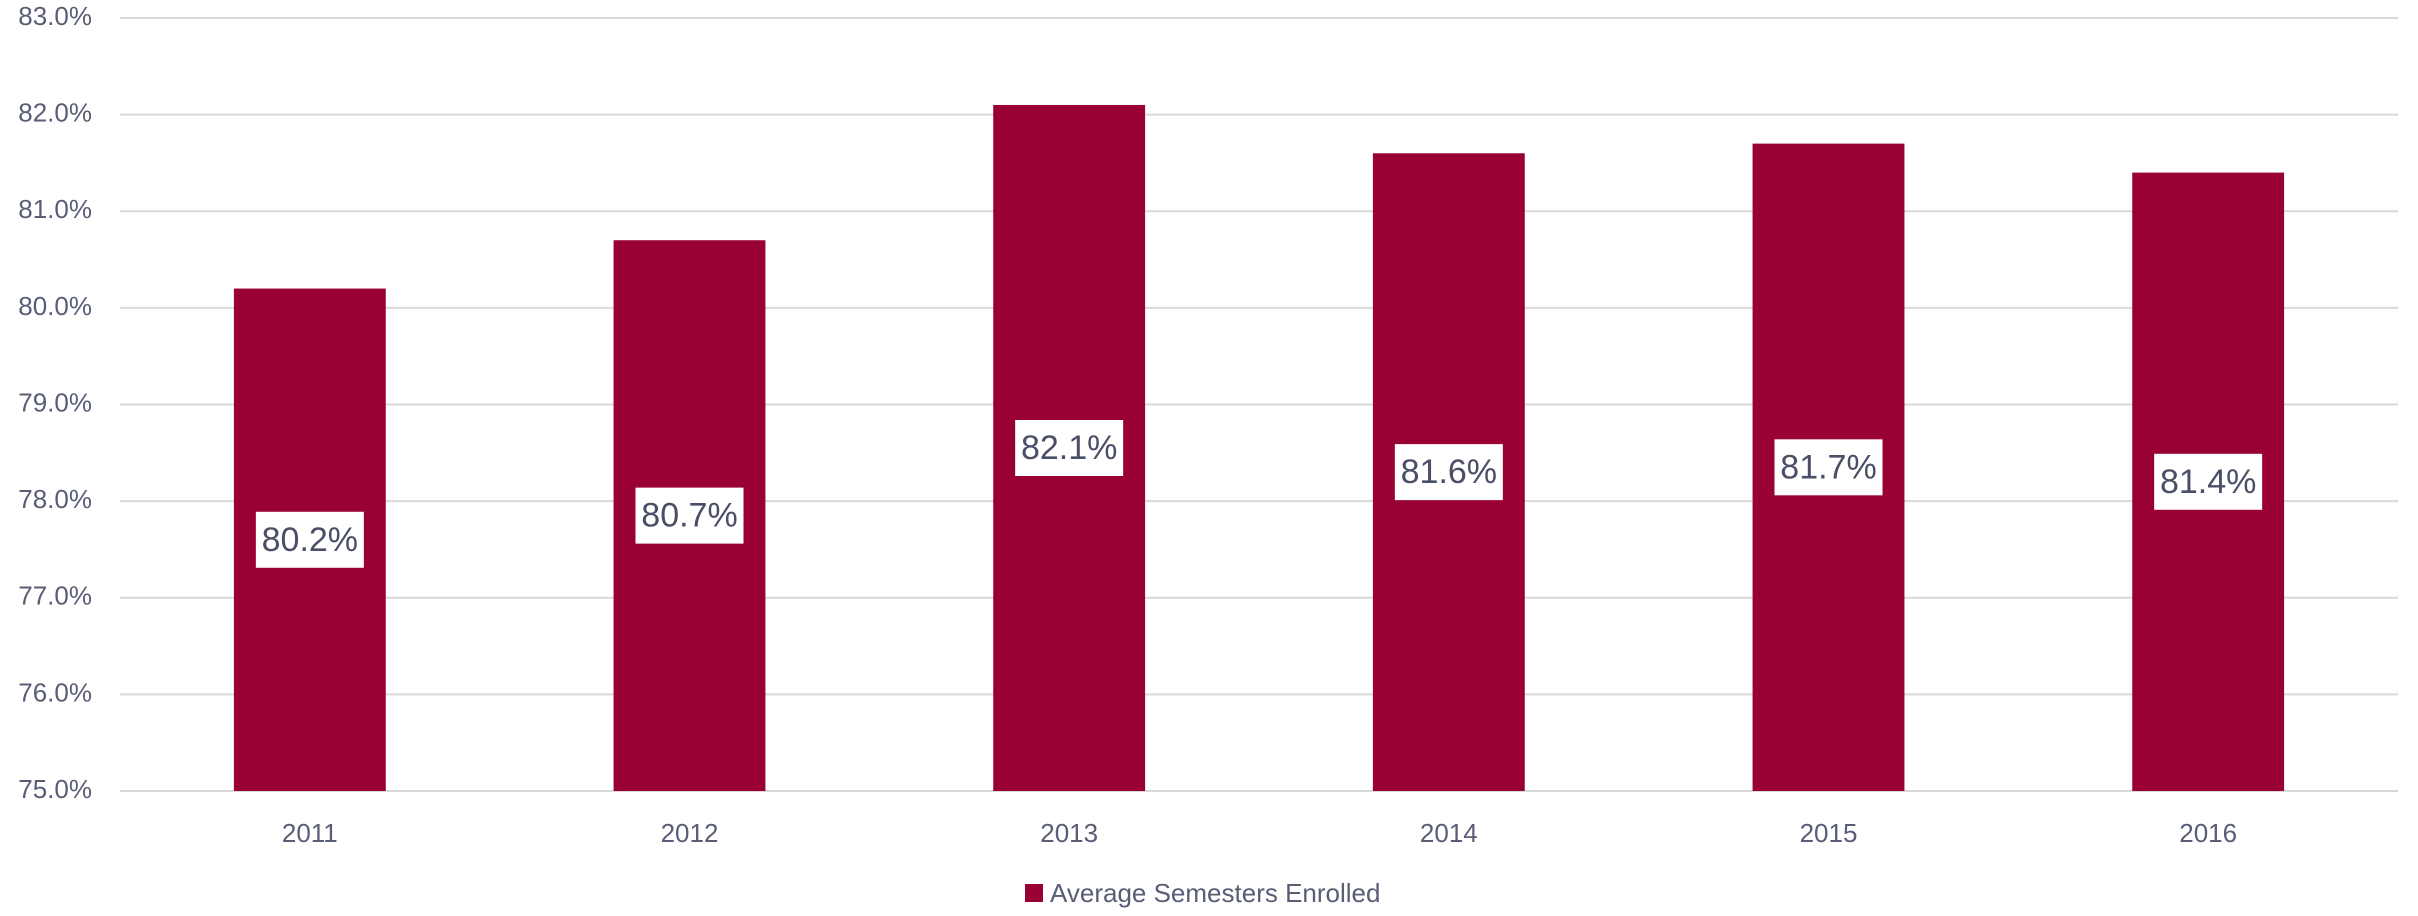 The image size is (2418, 916). What do you see at coordinates (55, 113) in the screenshot?
I see `y-tick-label: 82.0%` at bounding box center [55, 113].